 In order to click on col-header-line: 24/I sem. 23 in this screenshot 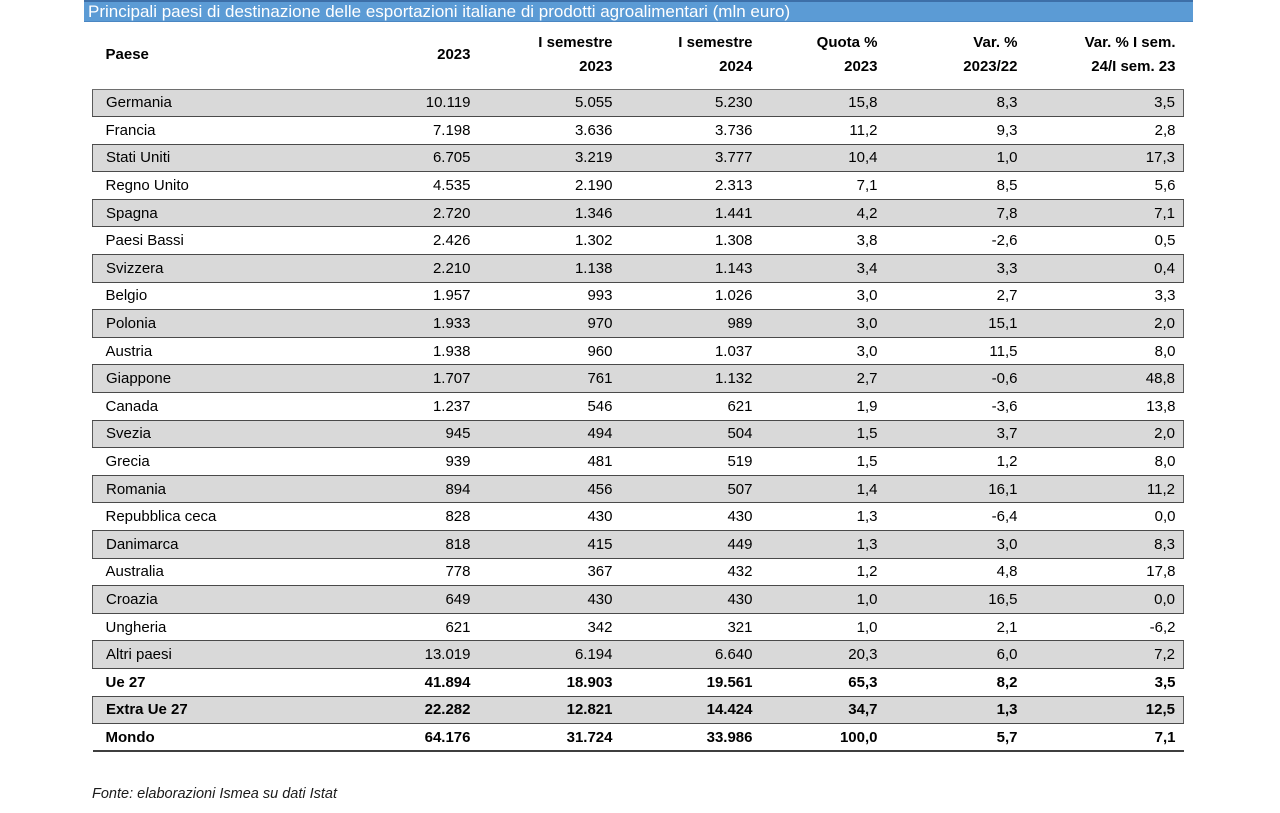, I will do `click(1133, 67)`.